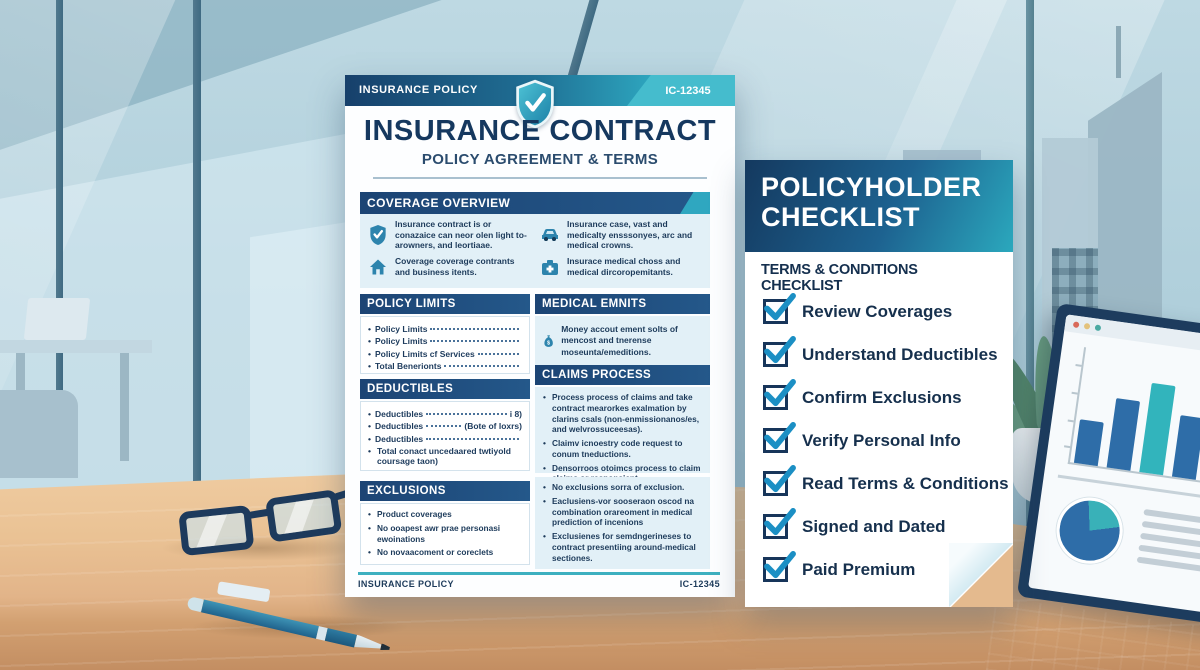  I want to click on text-line, so click(1168, 567).